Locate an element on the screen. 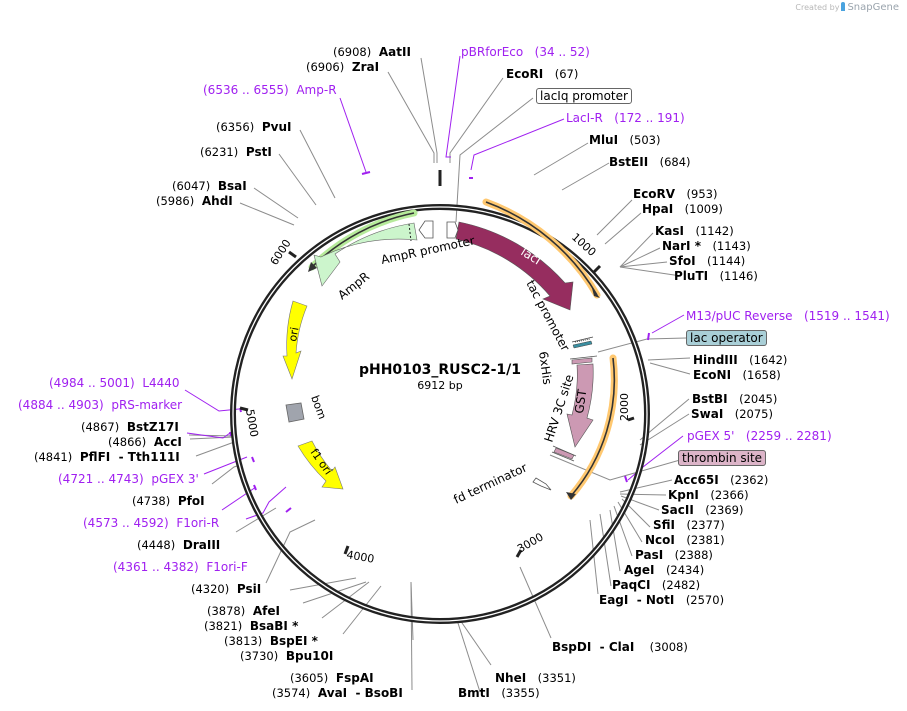 Image resolution: width=907 pixels, height=711 pixels. site-bstz17i: (4867) BstZ17I is located at coordinates (130, 427).